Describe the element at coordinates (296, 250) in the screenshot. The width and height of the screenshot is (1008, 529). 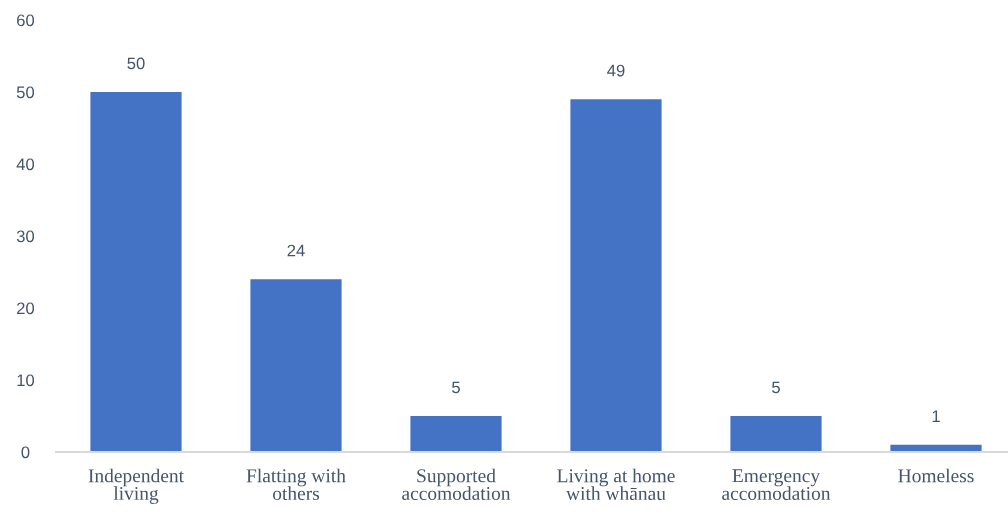
I see `data-label: 24` at that location.